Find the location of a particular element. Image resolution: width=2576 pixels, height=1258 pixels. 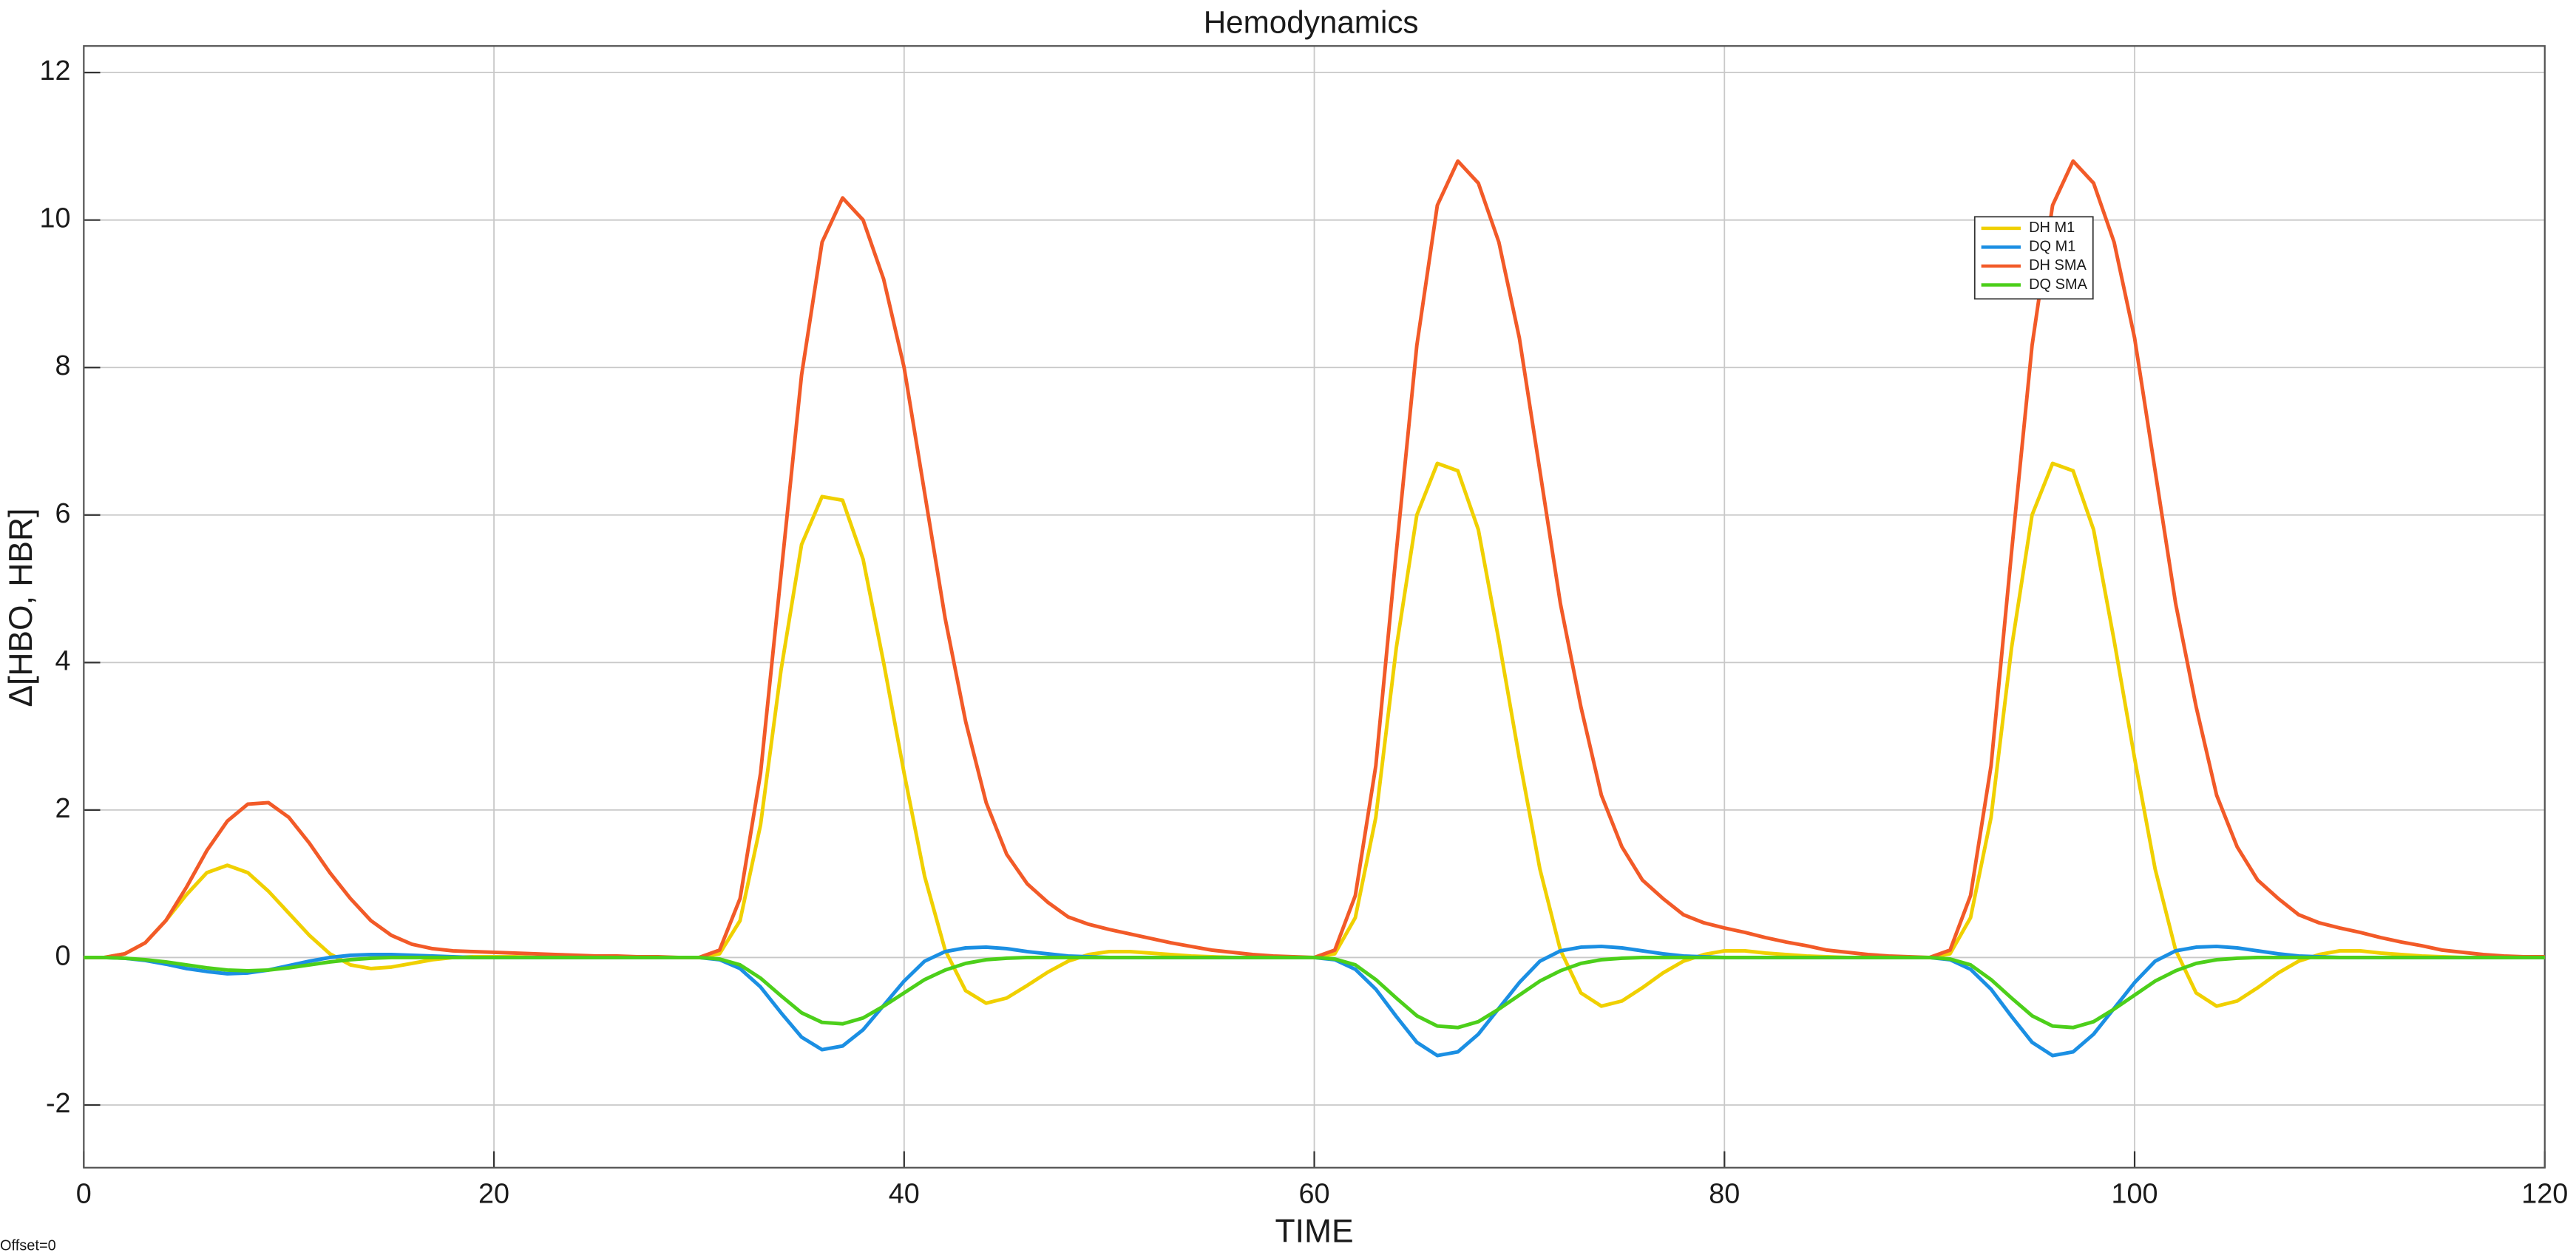

legend: DH M1 DQ M1 DH SMA DQ SMA is located at coordinates (2033, 258).